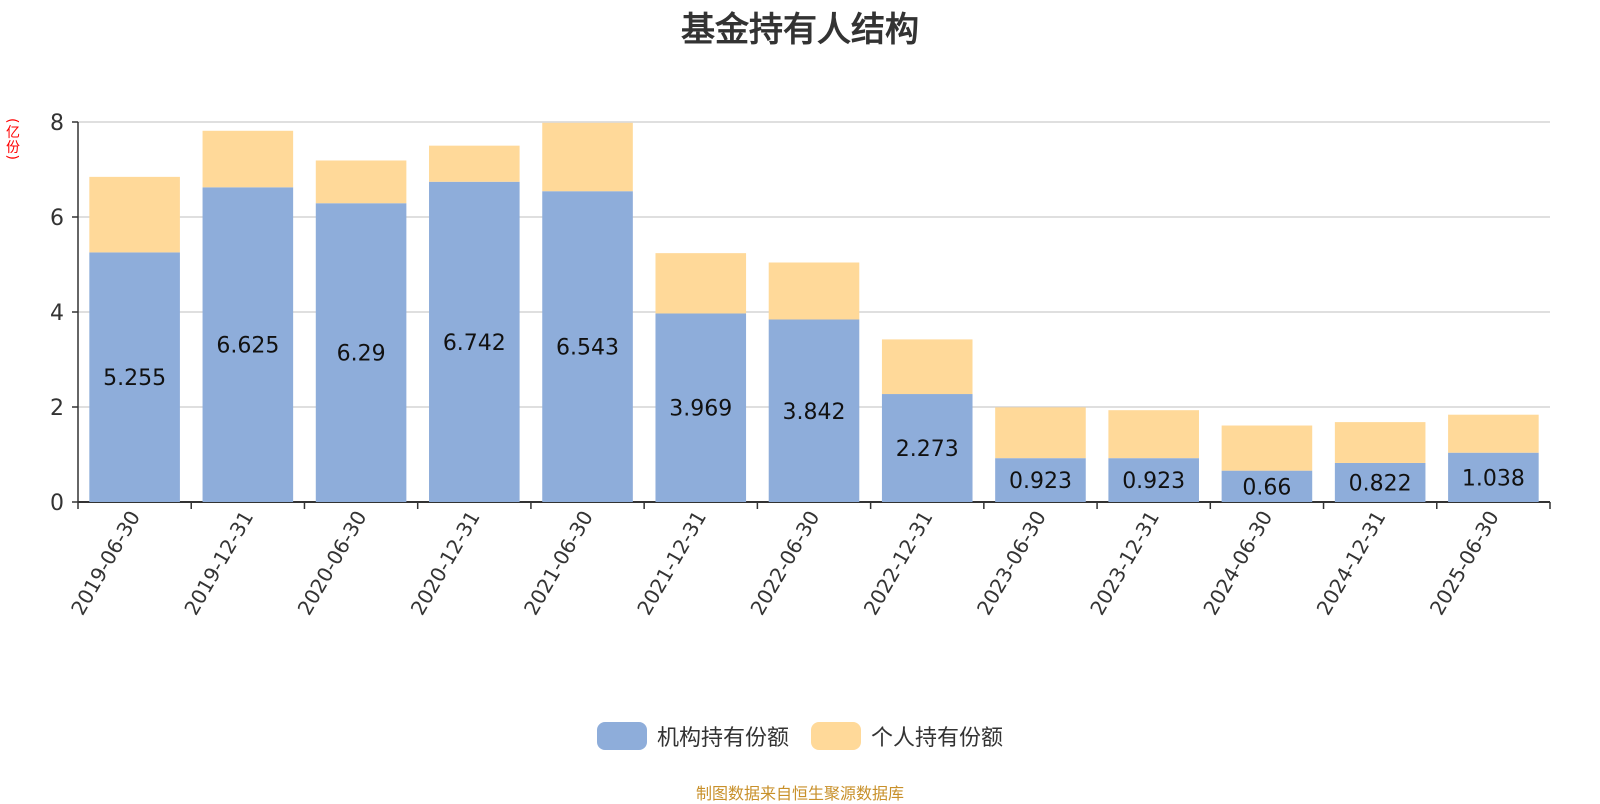 This screenshot has height=804, width=1600. I want to click on legend-label-institutional: 机构持有份额, so click(722, 738).